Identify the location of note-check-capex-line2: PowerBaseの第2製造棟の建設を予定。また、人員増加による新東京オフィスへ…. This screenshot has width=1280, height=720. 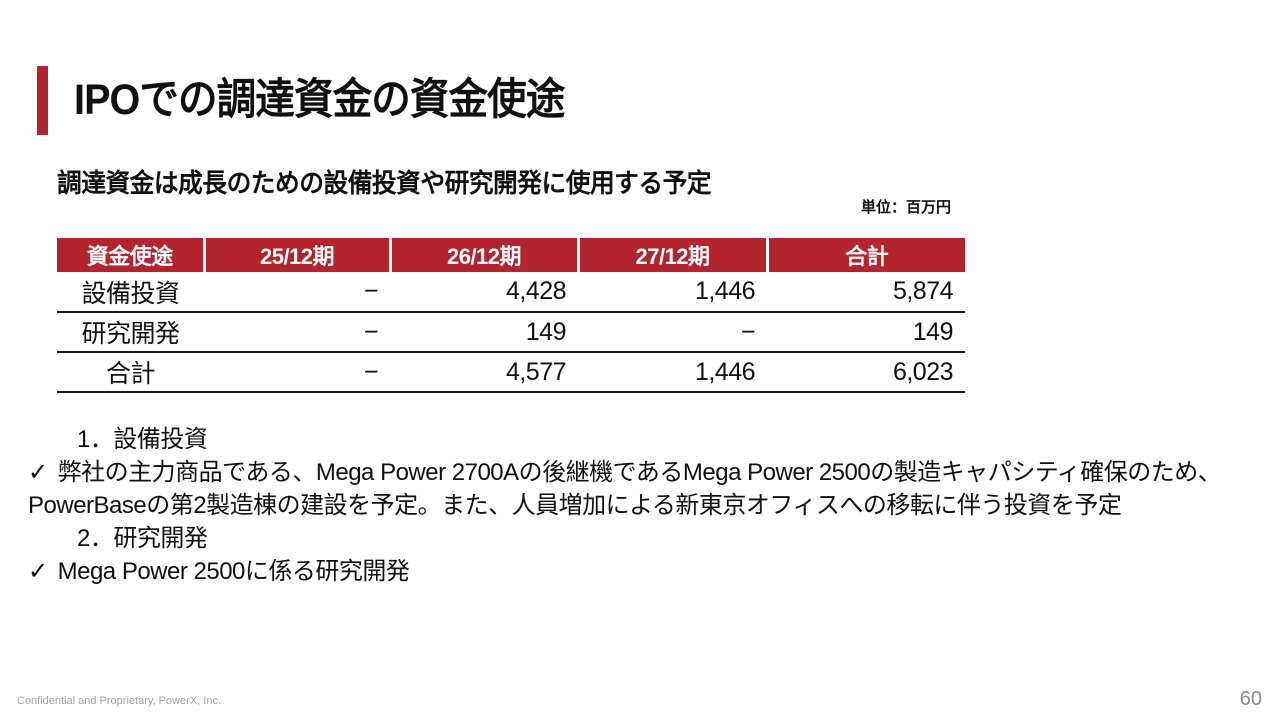
(575, 505).